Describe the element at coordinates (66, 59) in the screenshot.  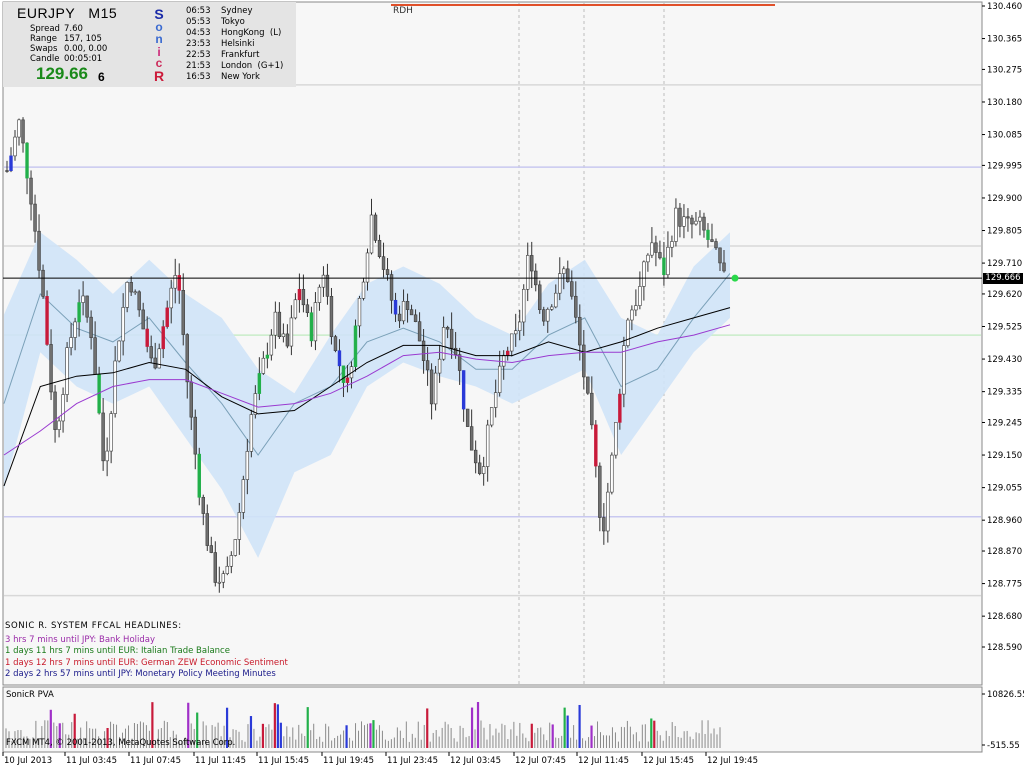
I see `info-row: Candle 00:05:01` at that location.